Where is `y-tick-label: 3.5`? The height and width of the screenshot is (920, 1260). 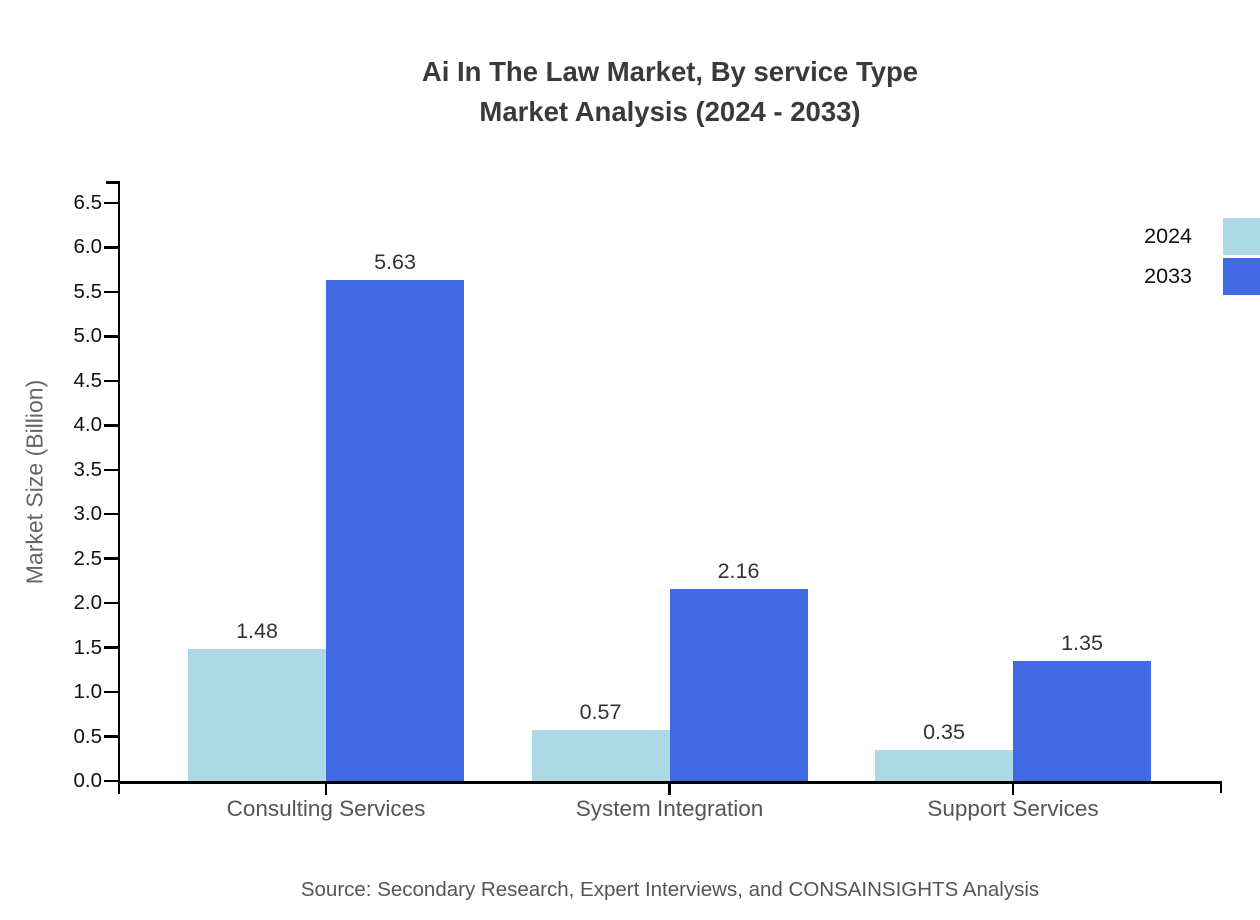 y-tick-label: 3.5 is located at coordinates (88, 469).